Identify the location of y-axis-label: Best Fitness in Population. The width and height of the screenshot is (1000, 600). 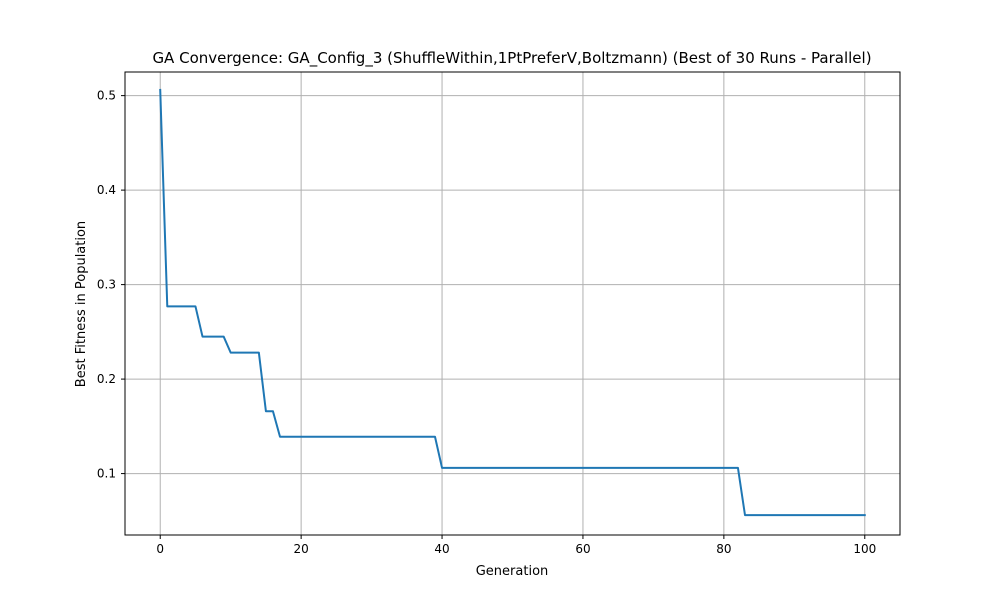
(81, 304).